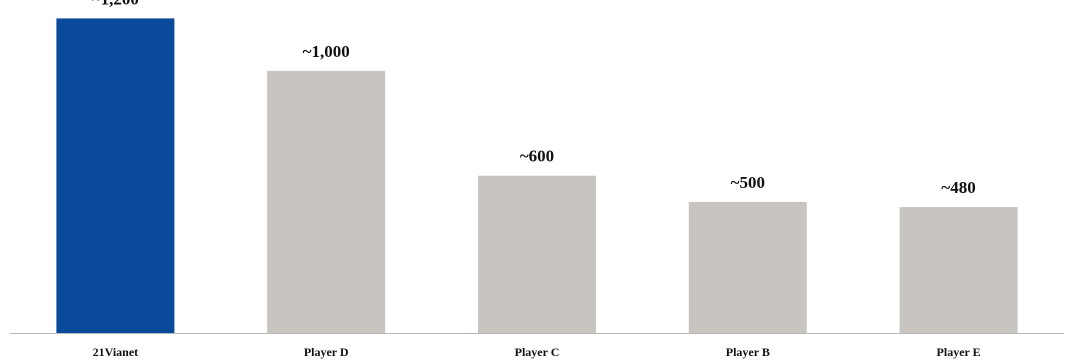  I want to click on category-tick-label: Player B, so click(748, 352).